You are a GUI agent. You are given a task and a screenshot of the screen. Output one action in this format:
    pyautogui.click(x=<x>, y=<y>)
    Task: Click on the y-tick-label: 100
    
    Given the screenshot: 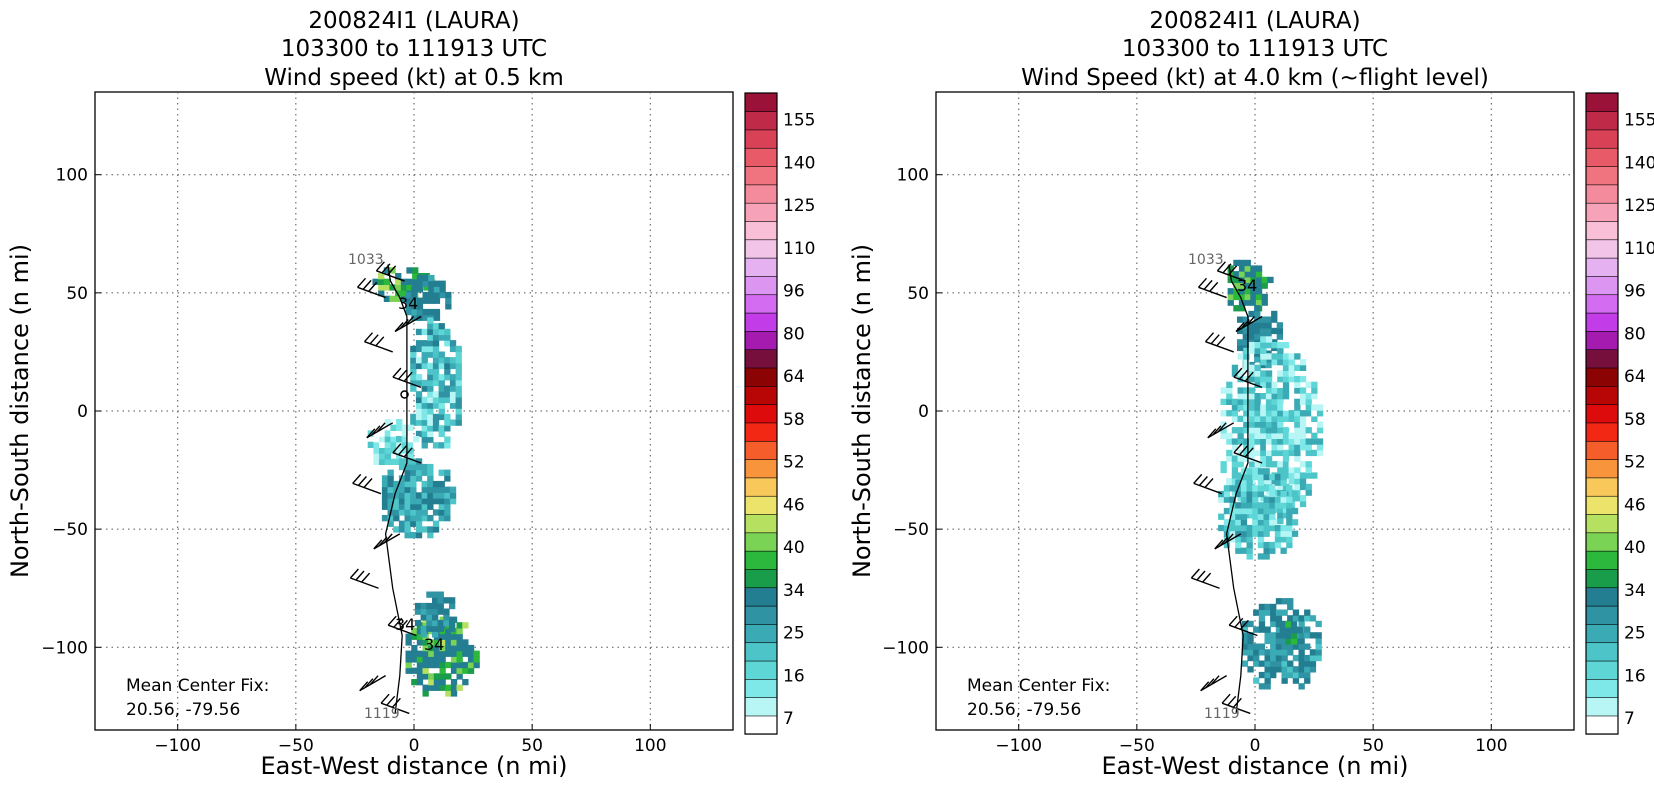 What is the action you would take?
    pyautogui.click(x=72, y=176)
    